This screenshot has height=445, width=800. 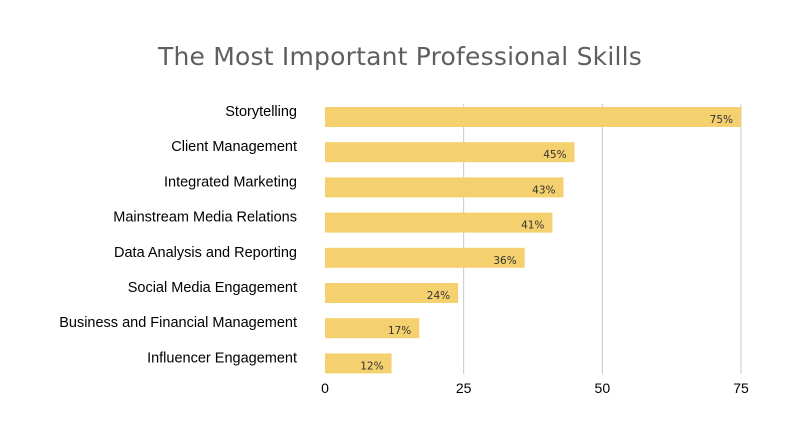 What do you see at coordinates (543, 190) in the screenshot?
I see `data-label: 43%` at bounding box center [543, 190].